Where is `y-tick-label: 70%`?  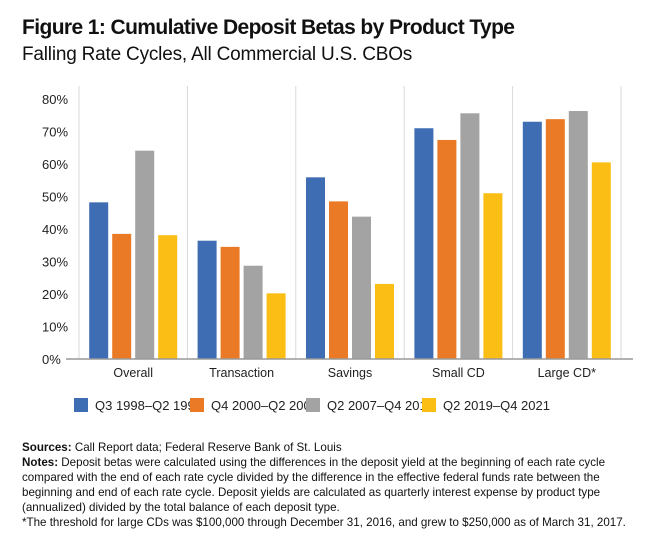 y-tick-label: 70% is located at coordinates (55, 132).